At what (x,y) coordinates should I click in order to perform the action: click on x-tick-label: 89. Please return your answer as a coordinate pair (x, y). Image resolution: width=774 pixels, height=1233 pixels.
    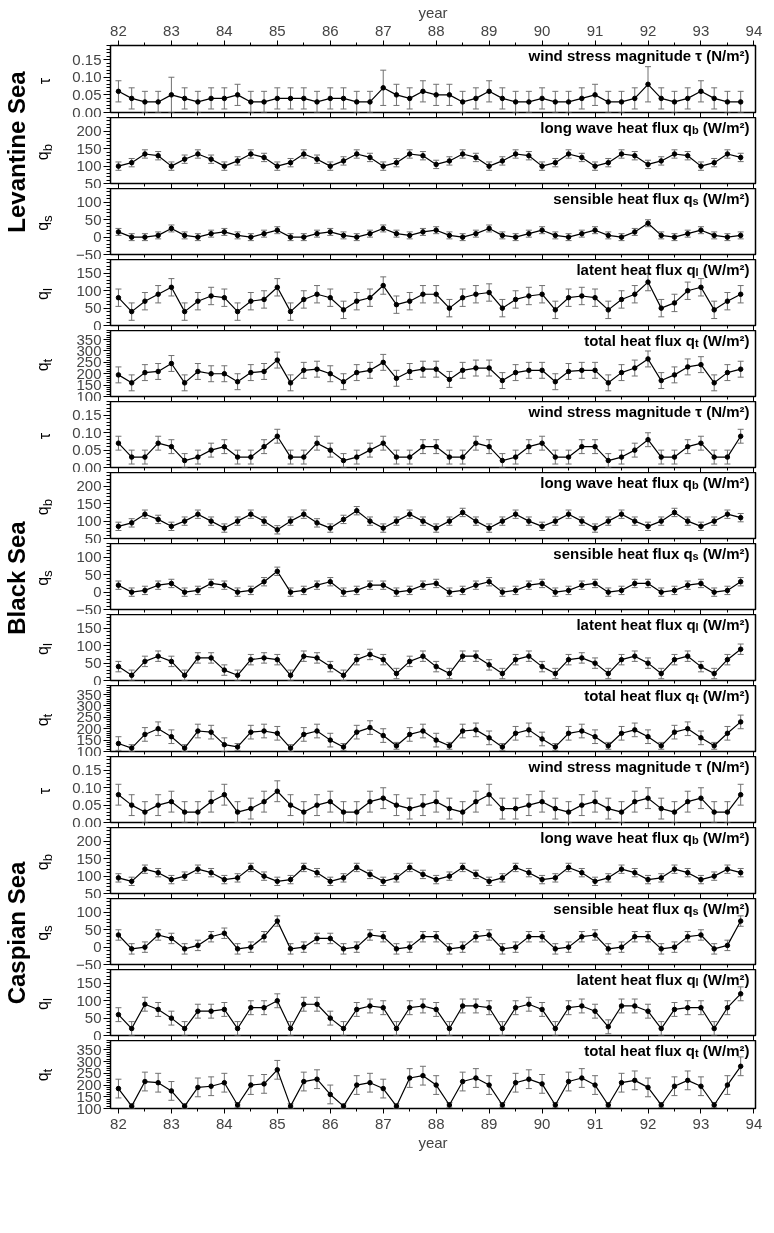
    Looking at the image, I should click on (489, 1123).